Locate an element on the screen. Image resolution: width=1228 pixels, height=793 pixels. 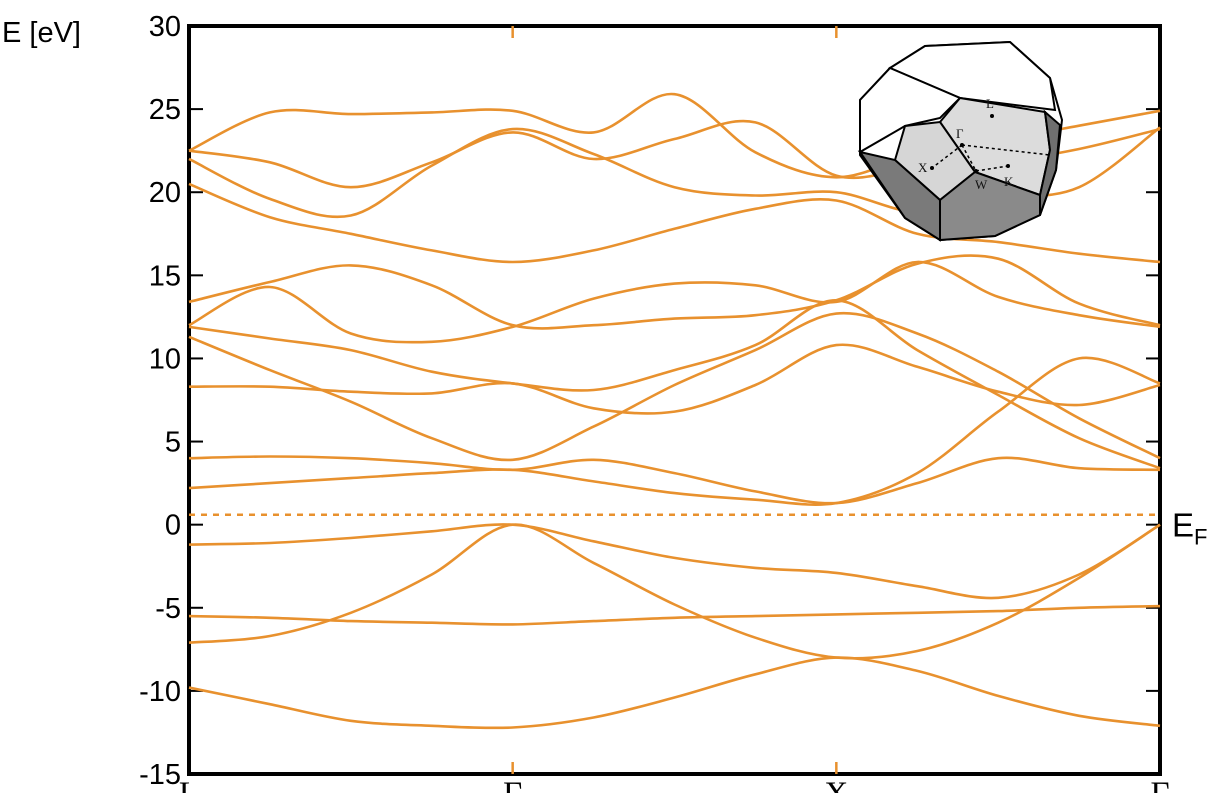
bz-face-right is located at coordinates (1050, 162).